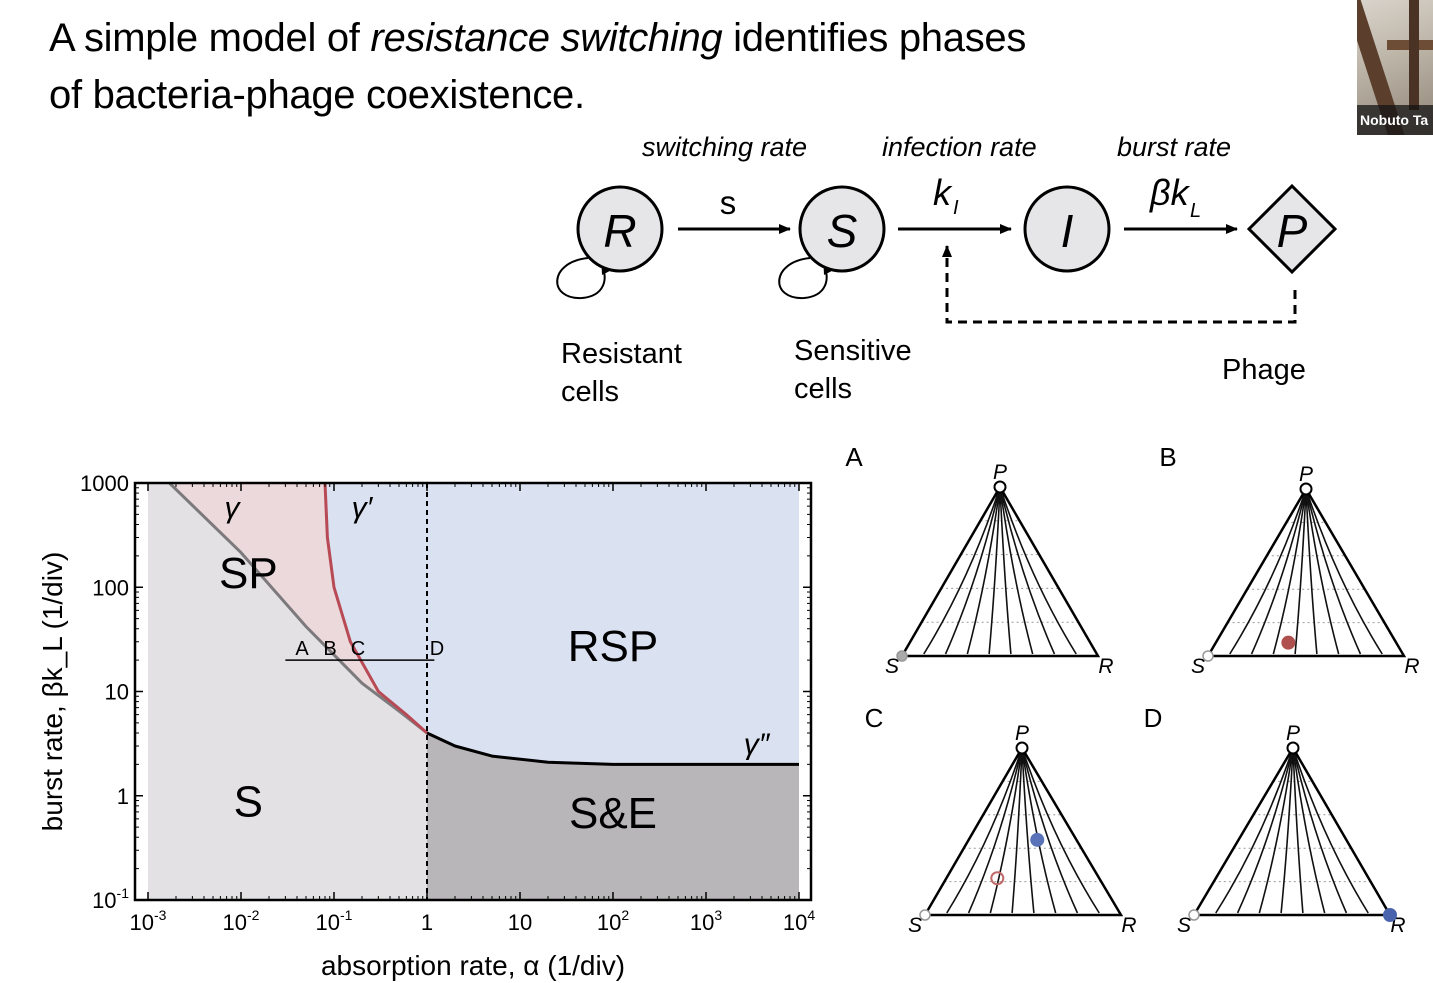 Image resolution: width=1433 pixels, height=983 pixels. I want to click on video-background-beam, so click(1414, 55).